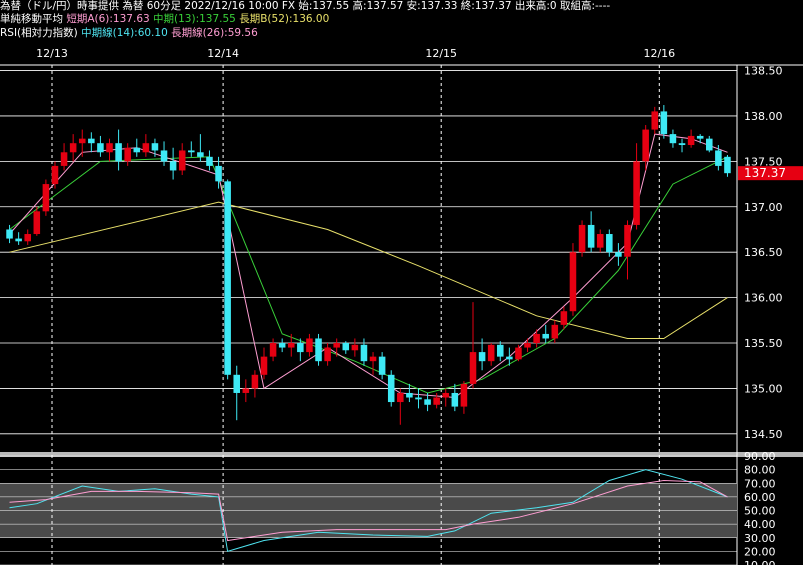 This screenshot has height=565, width=803. I want to click on rsi-mid-legend: 中期線(14):60.10, so click(124, 33).